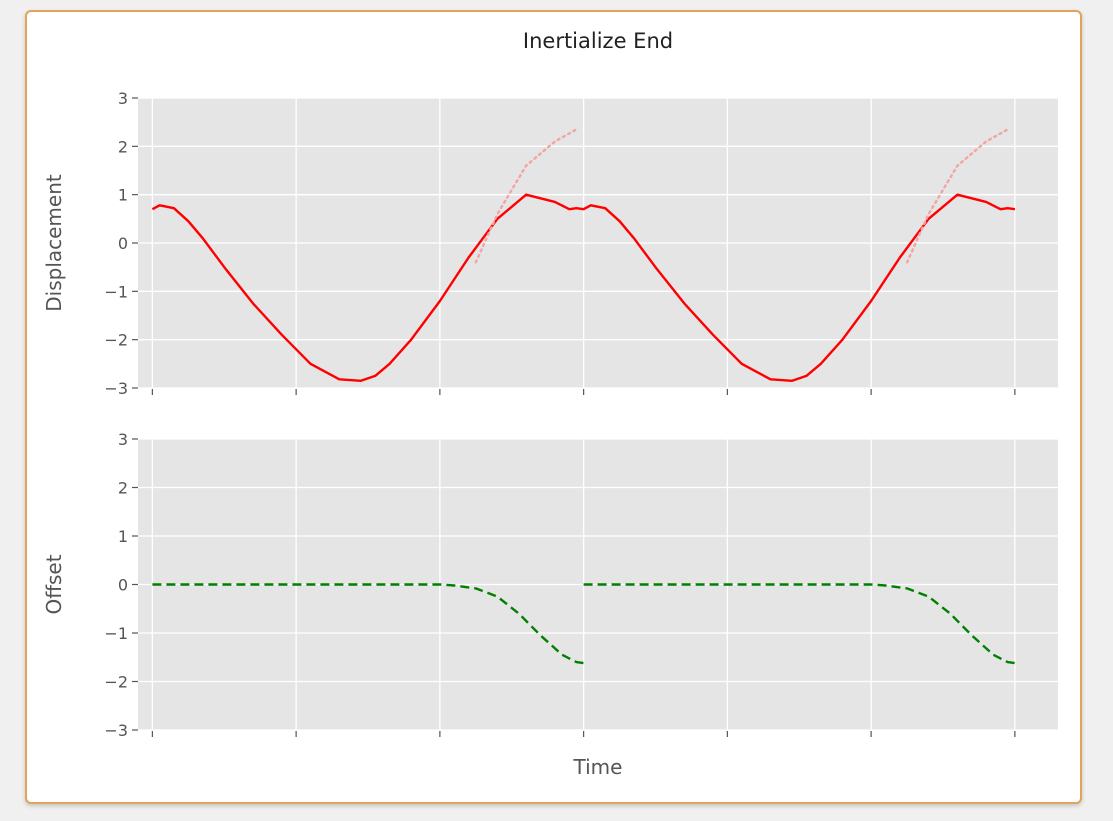 This screenshot has height=821, width=1113. I want to click on x-axis-title: Time, so click(598, 767).